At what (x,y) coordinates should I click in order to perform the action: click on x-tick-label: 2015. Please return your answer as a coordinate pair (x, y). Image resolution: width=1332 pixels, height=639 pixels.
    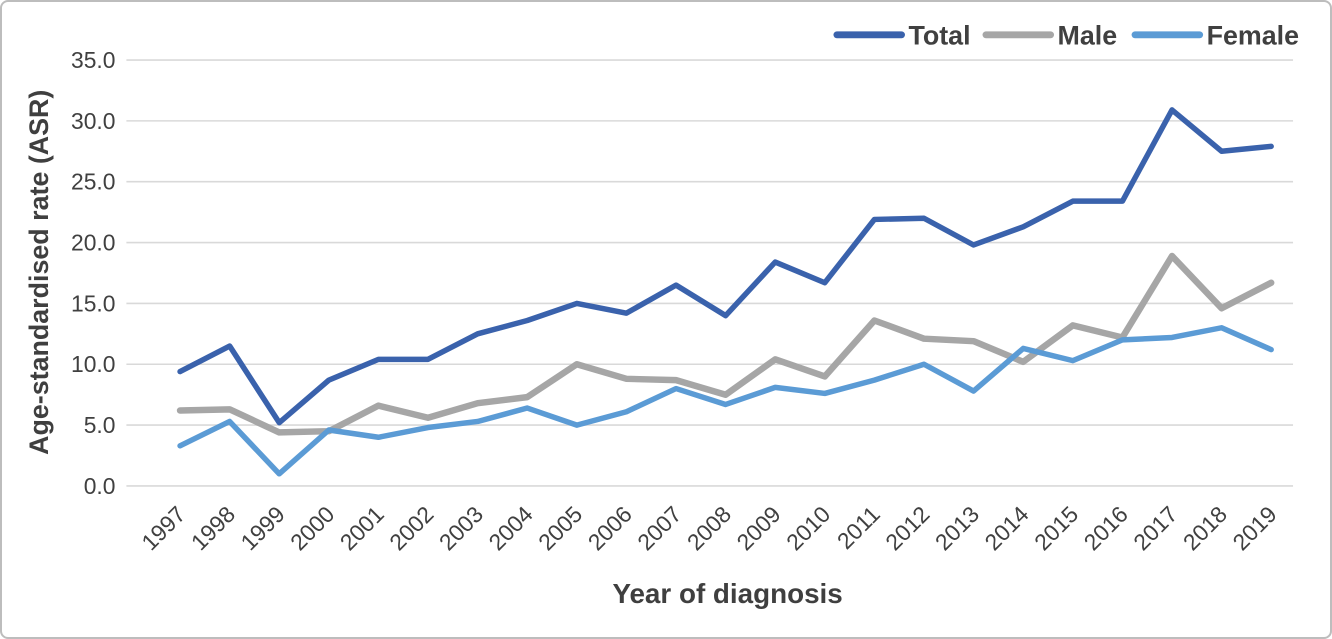
    Looking at the image, I should click on (1056, 528).